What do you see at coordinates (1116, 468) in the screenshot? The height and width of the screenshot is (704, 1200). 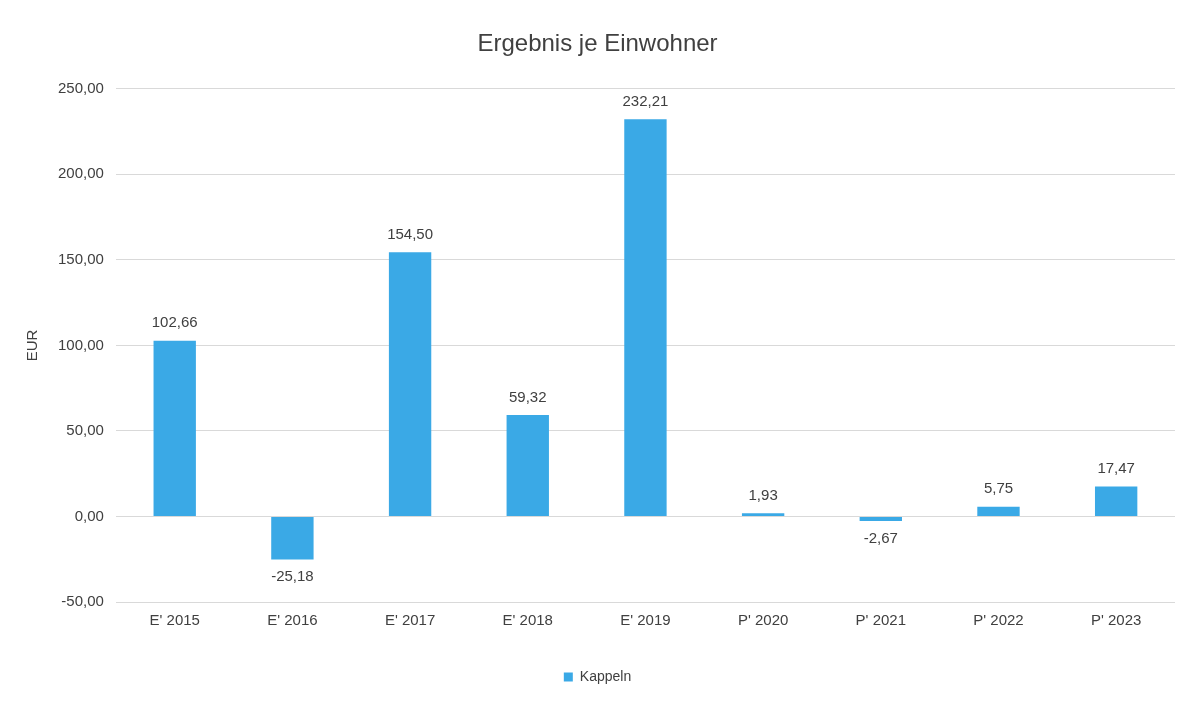 I see `data-label: 17,47` at bounding box center [1116, 468].